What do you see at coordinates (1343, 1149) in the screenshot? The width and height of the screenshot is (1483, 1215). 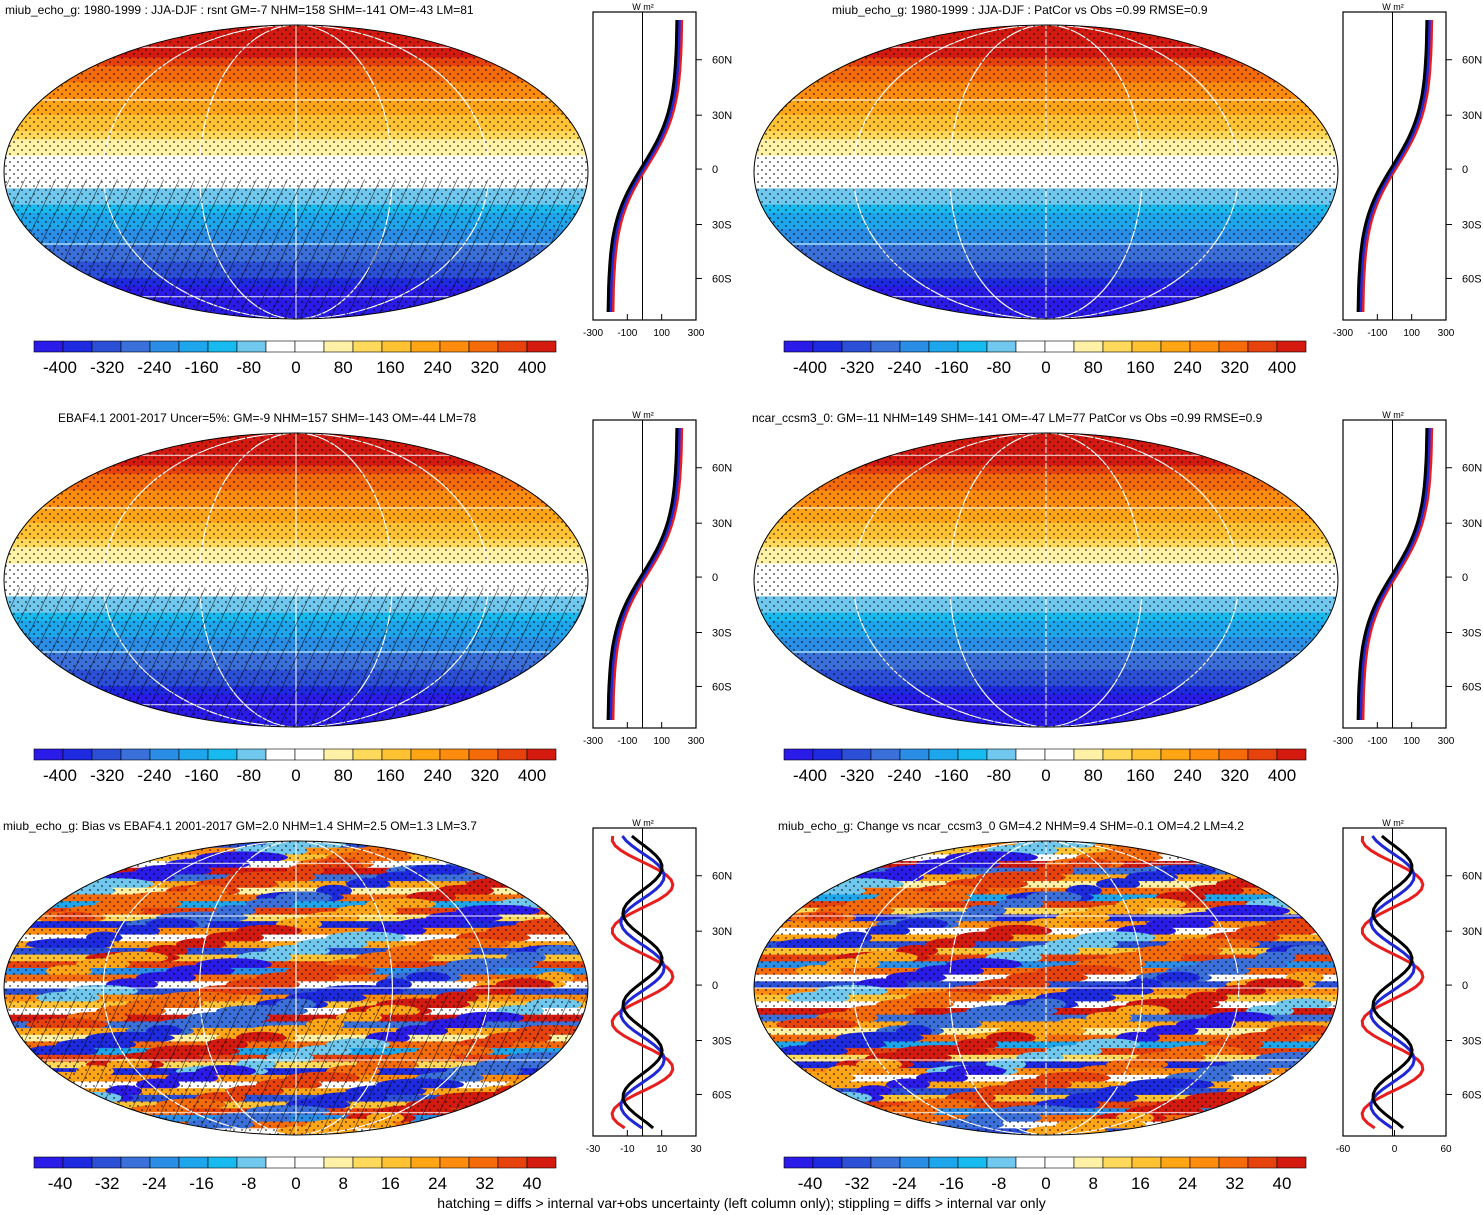 I see `profile-xtick: -60` at bounding box center [1343, 1149].